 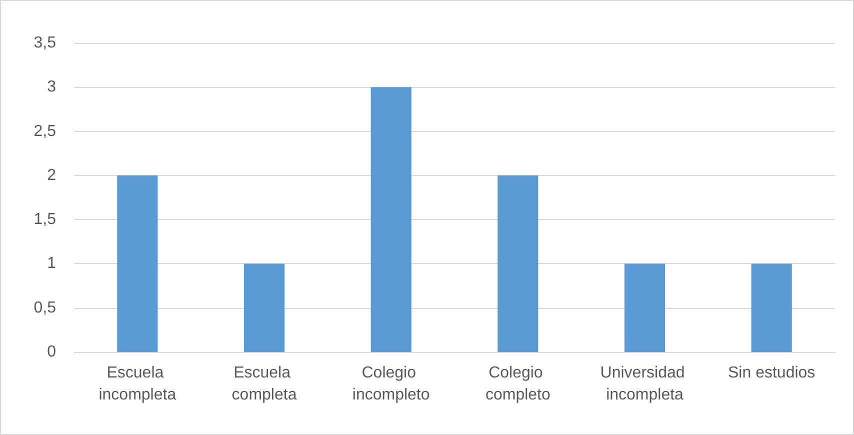 I want to click on x-tick-label: Escuela incompleta, so click(x=137, y=384).